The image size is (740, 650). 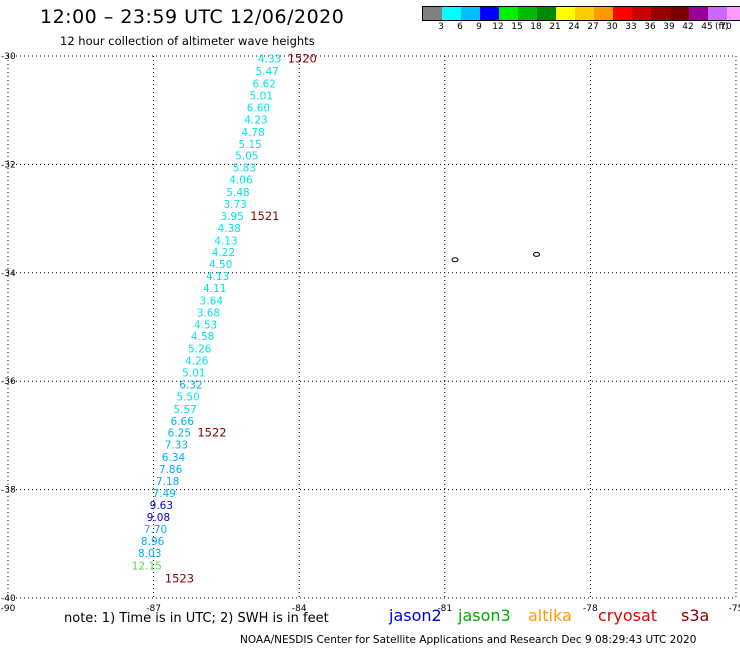 What do you see at coordinates (302, 59) in the screenshot?
I see `time-label: 1520` at bounding box center [302, 59].